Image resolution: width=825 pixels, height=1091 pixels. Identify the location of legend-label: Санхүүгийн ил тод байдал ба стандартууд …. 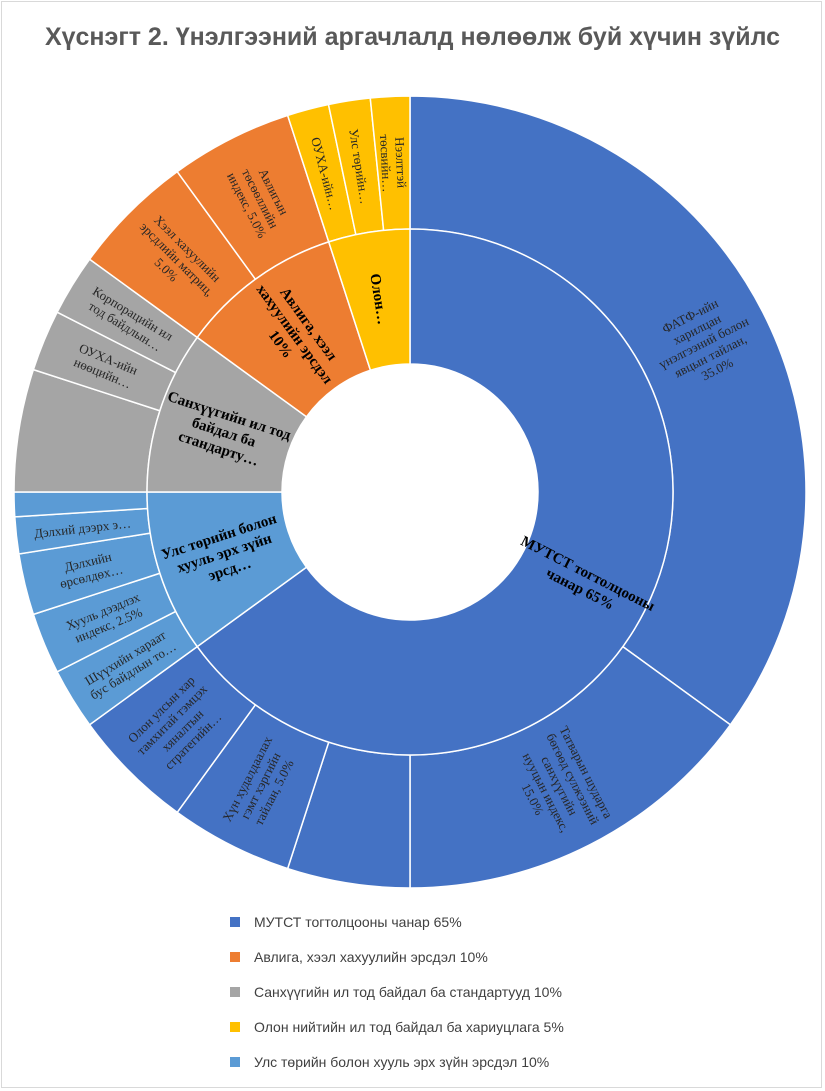
(408, 991).